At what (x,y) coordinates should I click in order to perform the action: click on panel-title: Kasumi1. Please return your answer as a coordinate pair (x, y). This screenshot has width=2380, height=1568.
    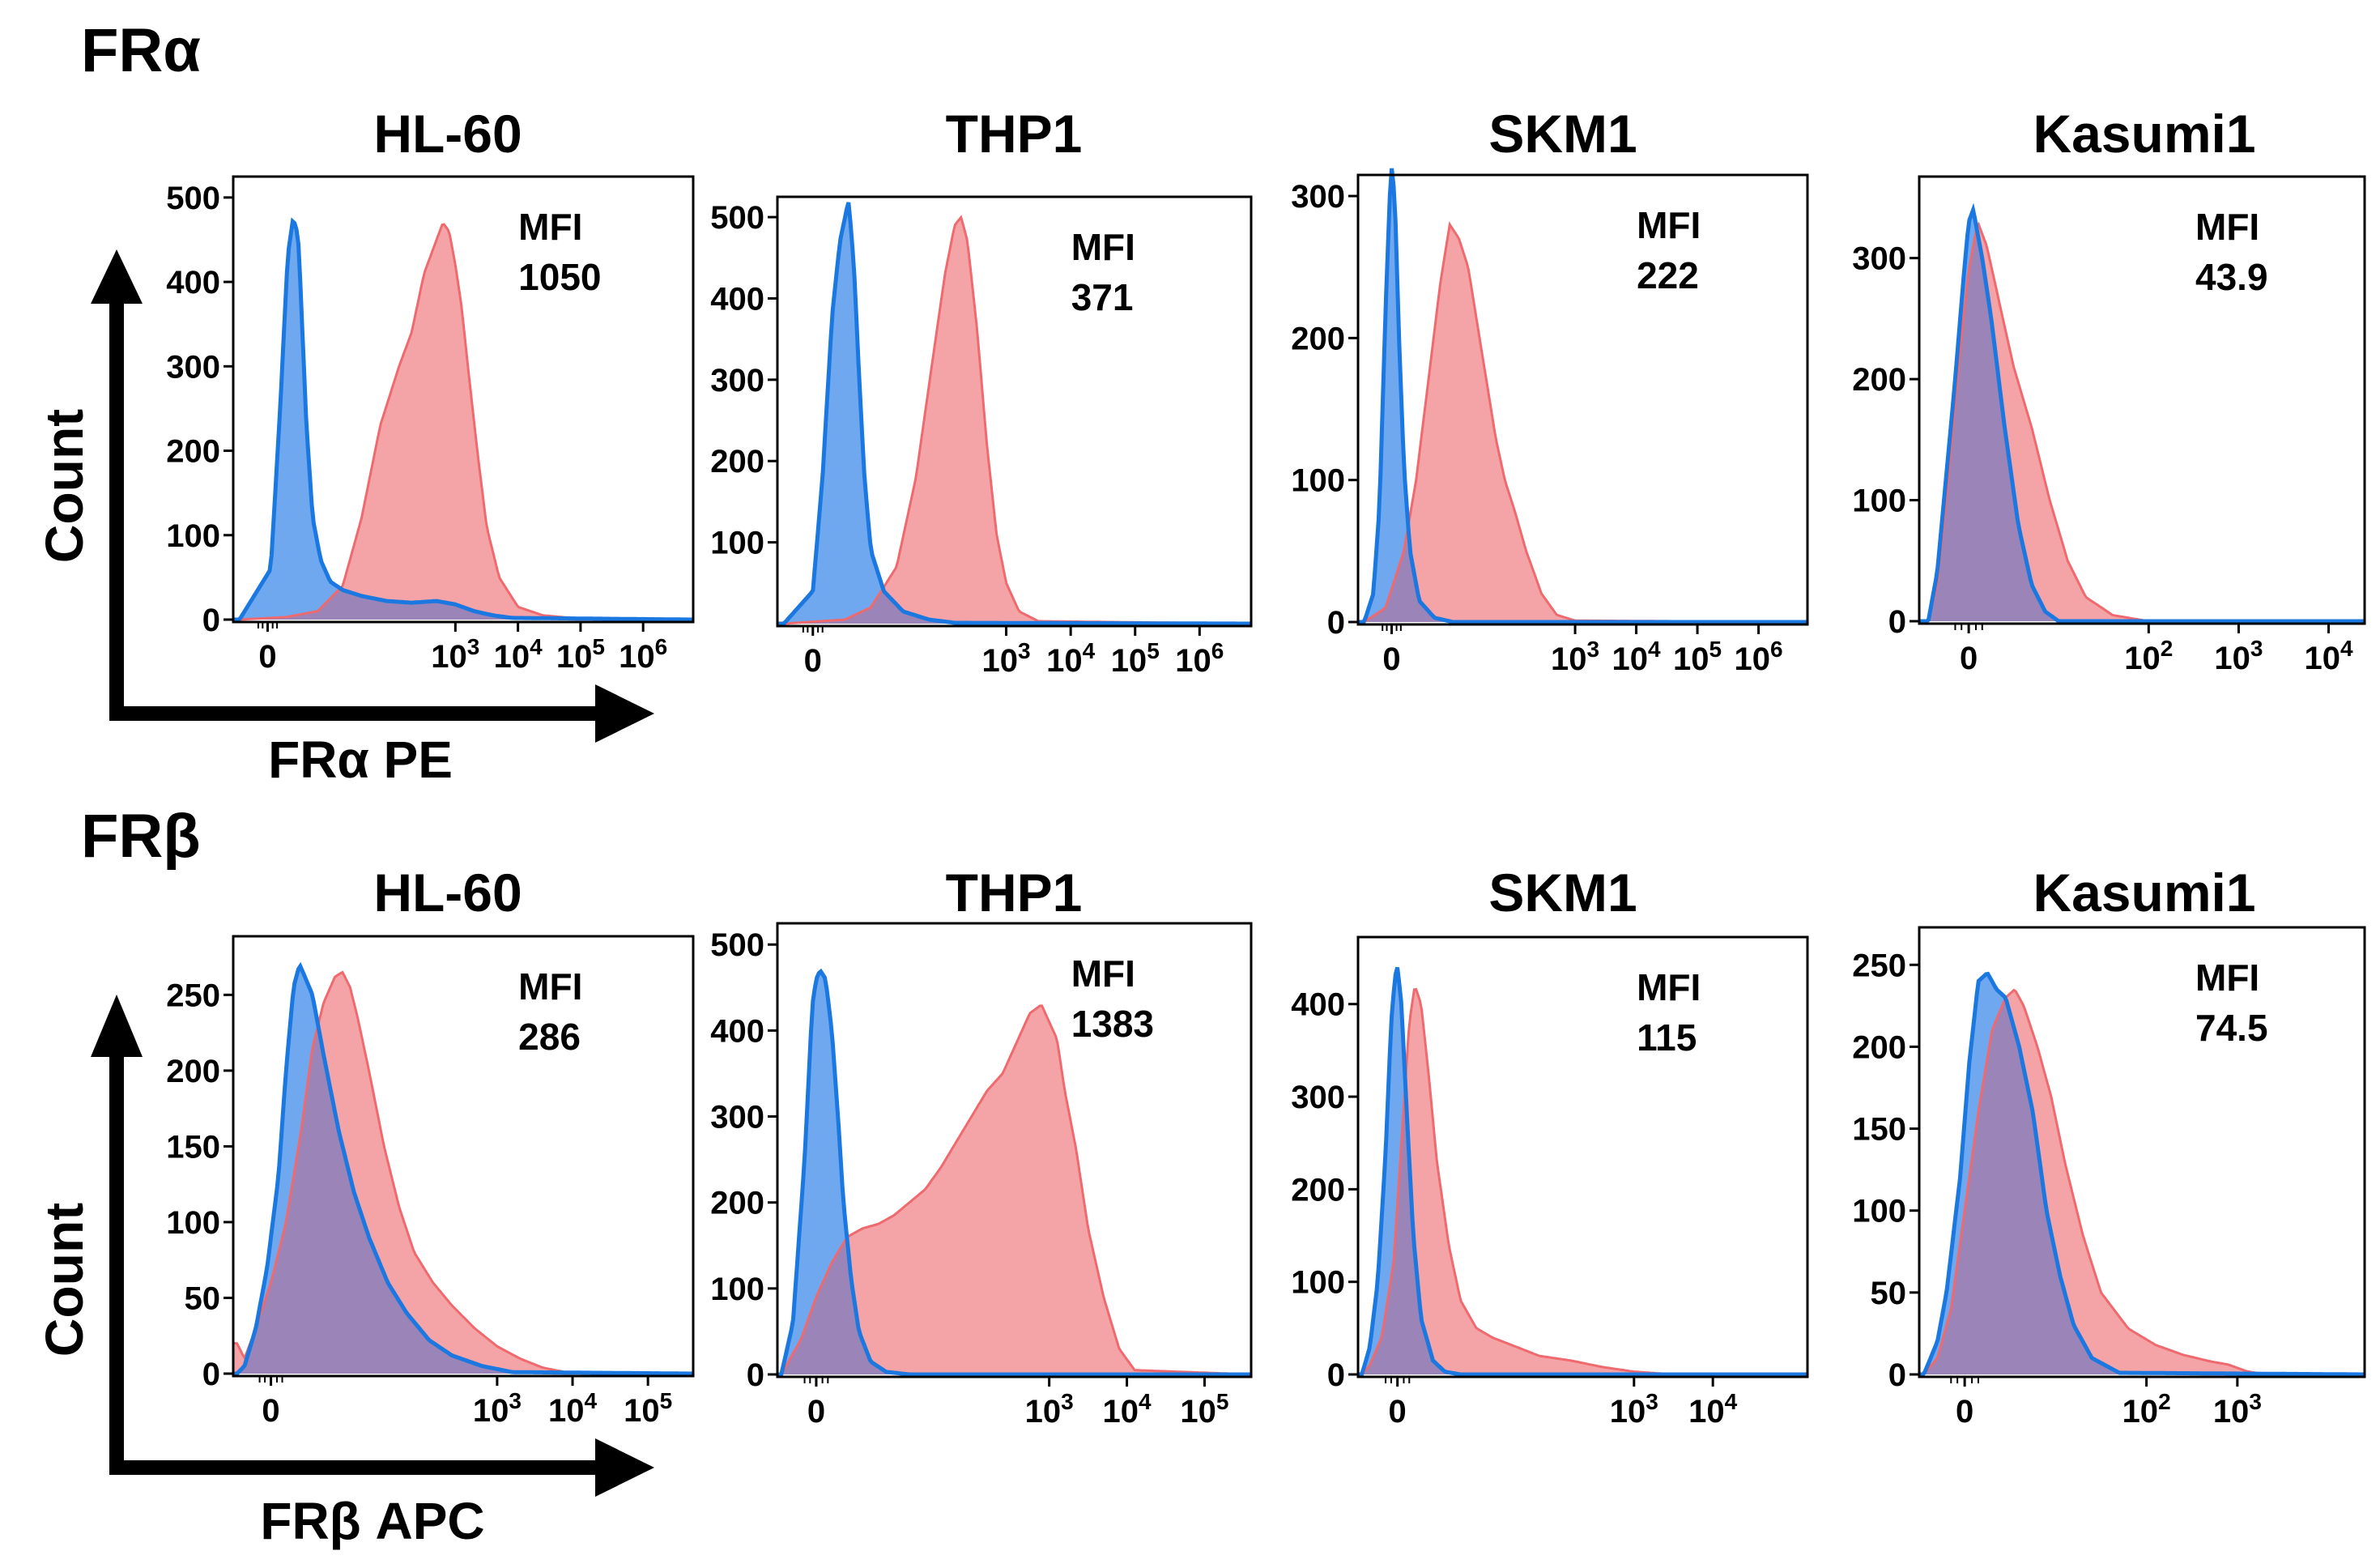
    Looking at the image, I should click on (2144, 134).